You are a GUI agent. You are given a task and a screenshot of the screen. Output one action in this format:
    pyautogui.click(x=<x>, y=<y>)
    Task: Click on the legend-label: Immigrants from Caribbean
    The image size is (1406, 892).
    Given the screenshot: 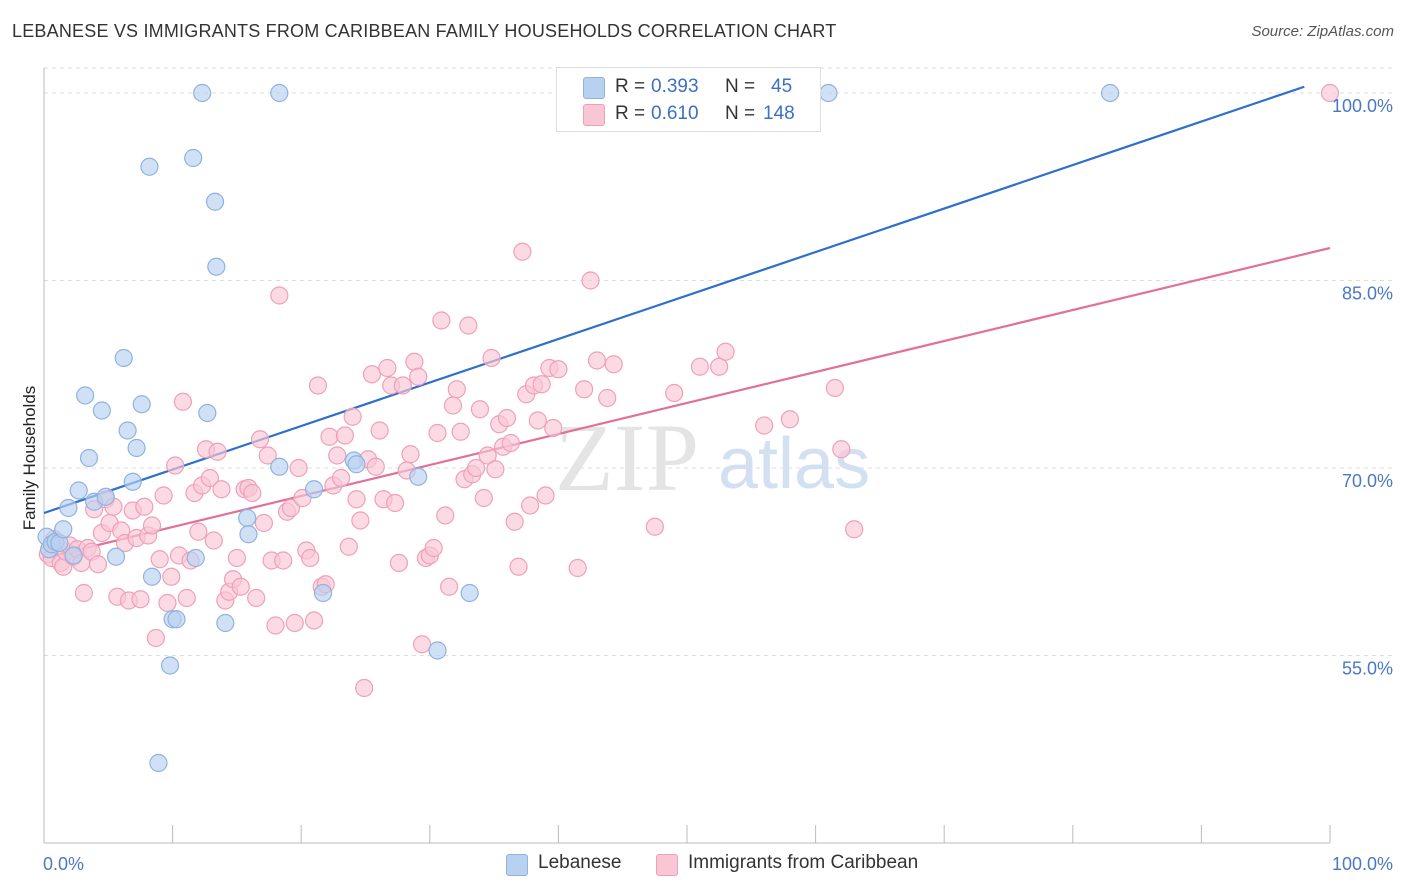 What is the action you would take?
    pyautogui.click(x=803, y=862)
    